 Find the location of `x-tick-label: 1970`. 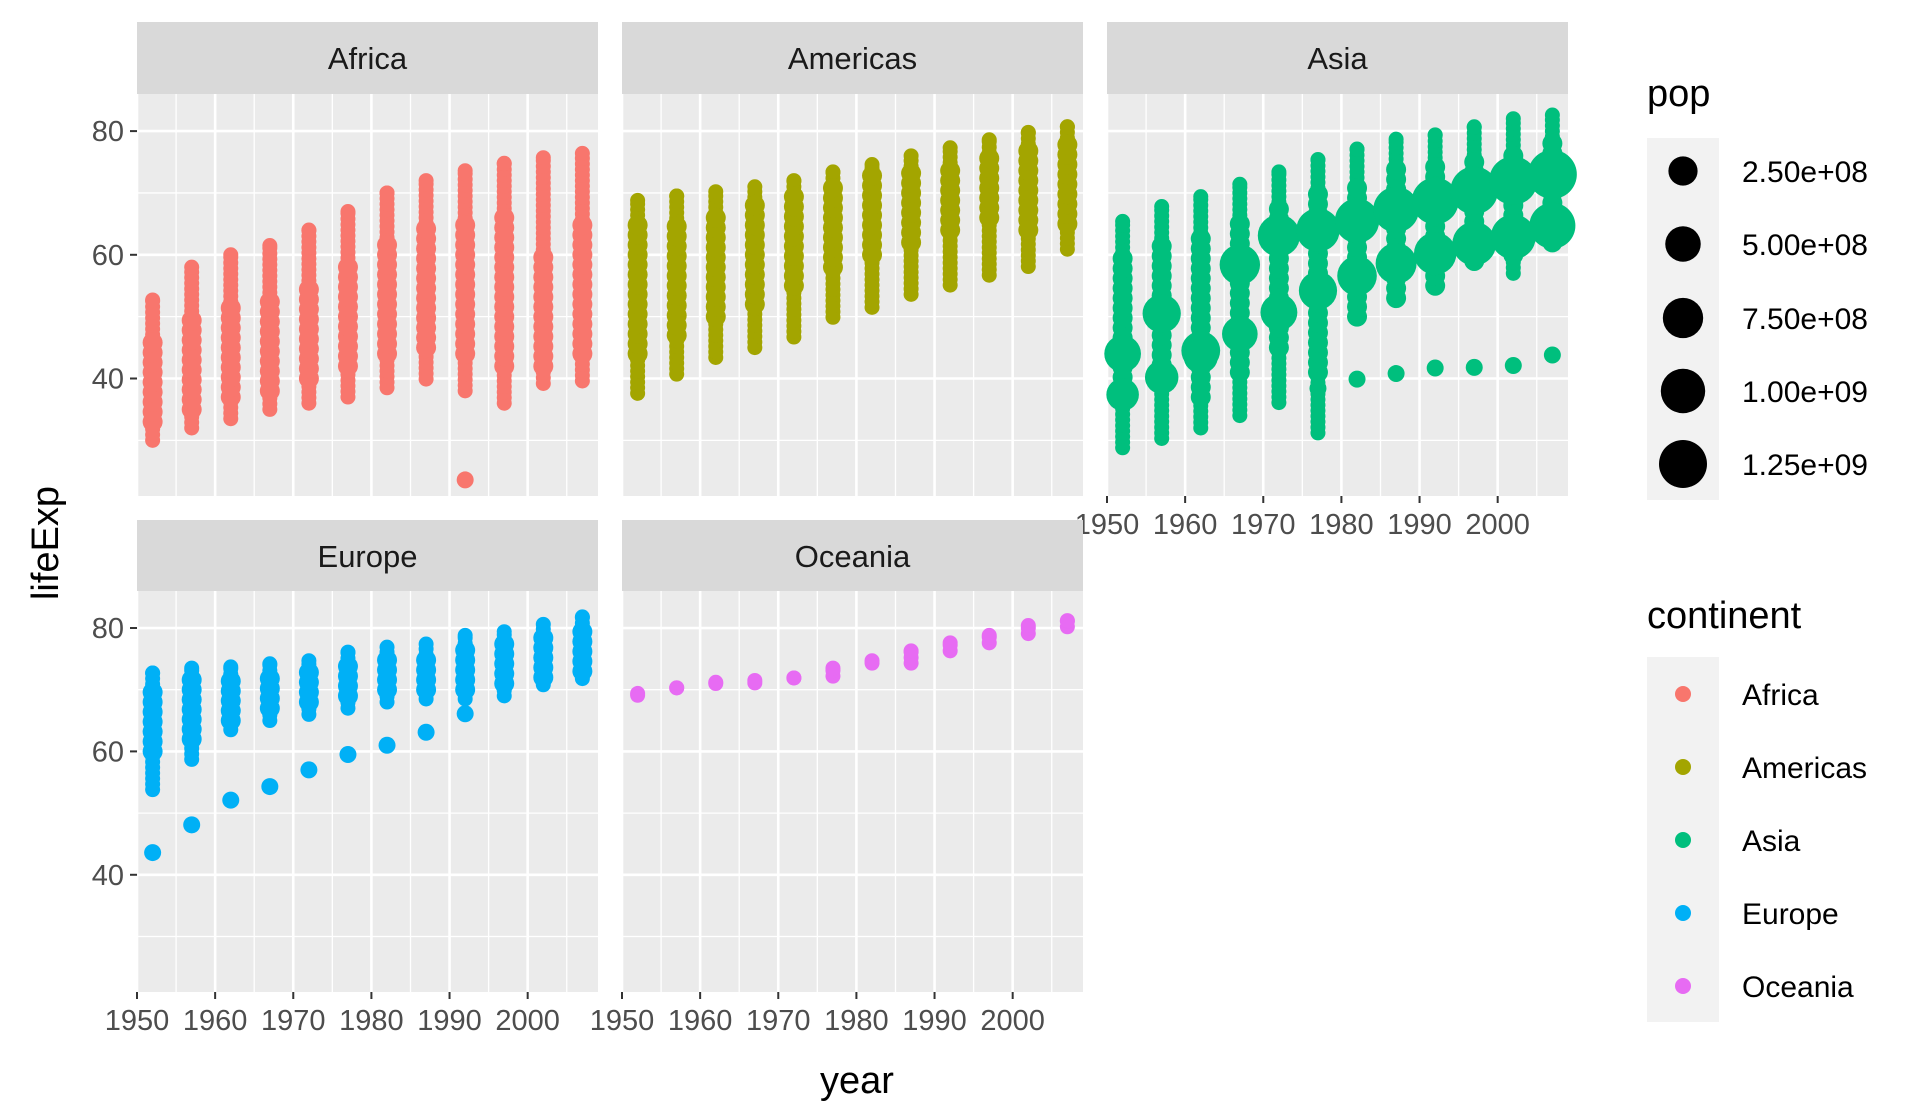

x-tick-label: 1970 is located at coordinates (778, 1021).